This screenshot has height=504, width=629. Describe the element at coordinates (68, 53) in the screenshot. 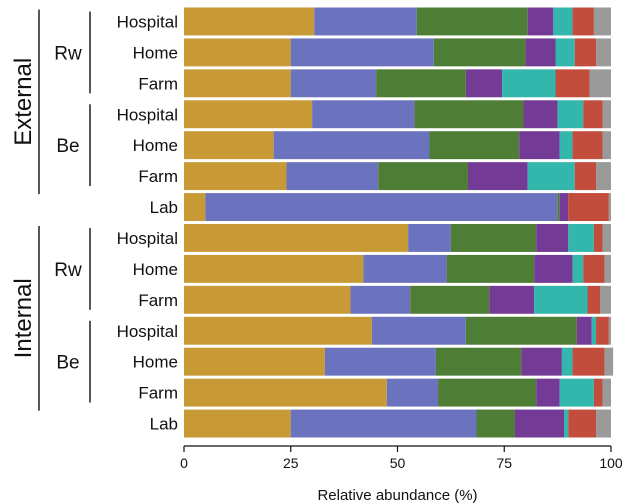

I see `subgroup-label: Rw` at that location.